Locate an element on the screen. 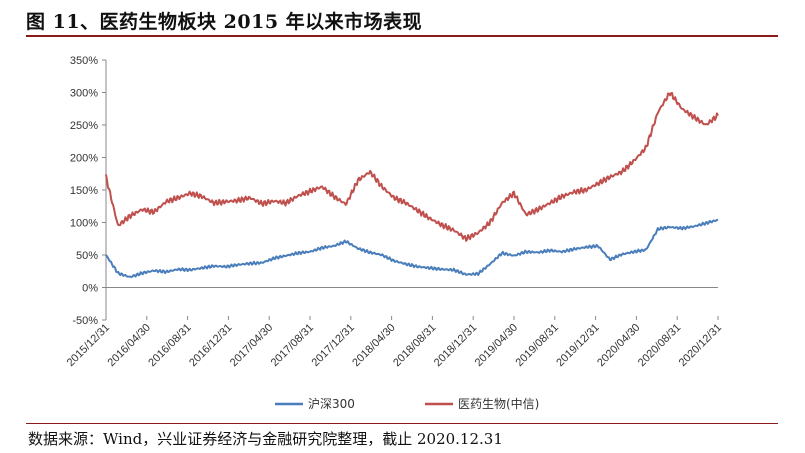 The height and width of the screenshot is (453, 805). y-tick-label: -50% is located at coordinates (85, 321).